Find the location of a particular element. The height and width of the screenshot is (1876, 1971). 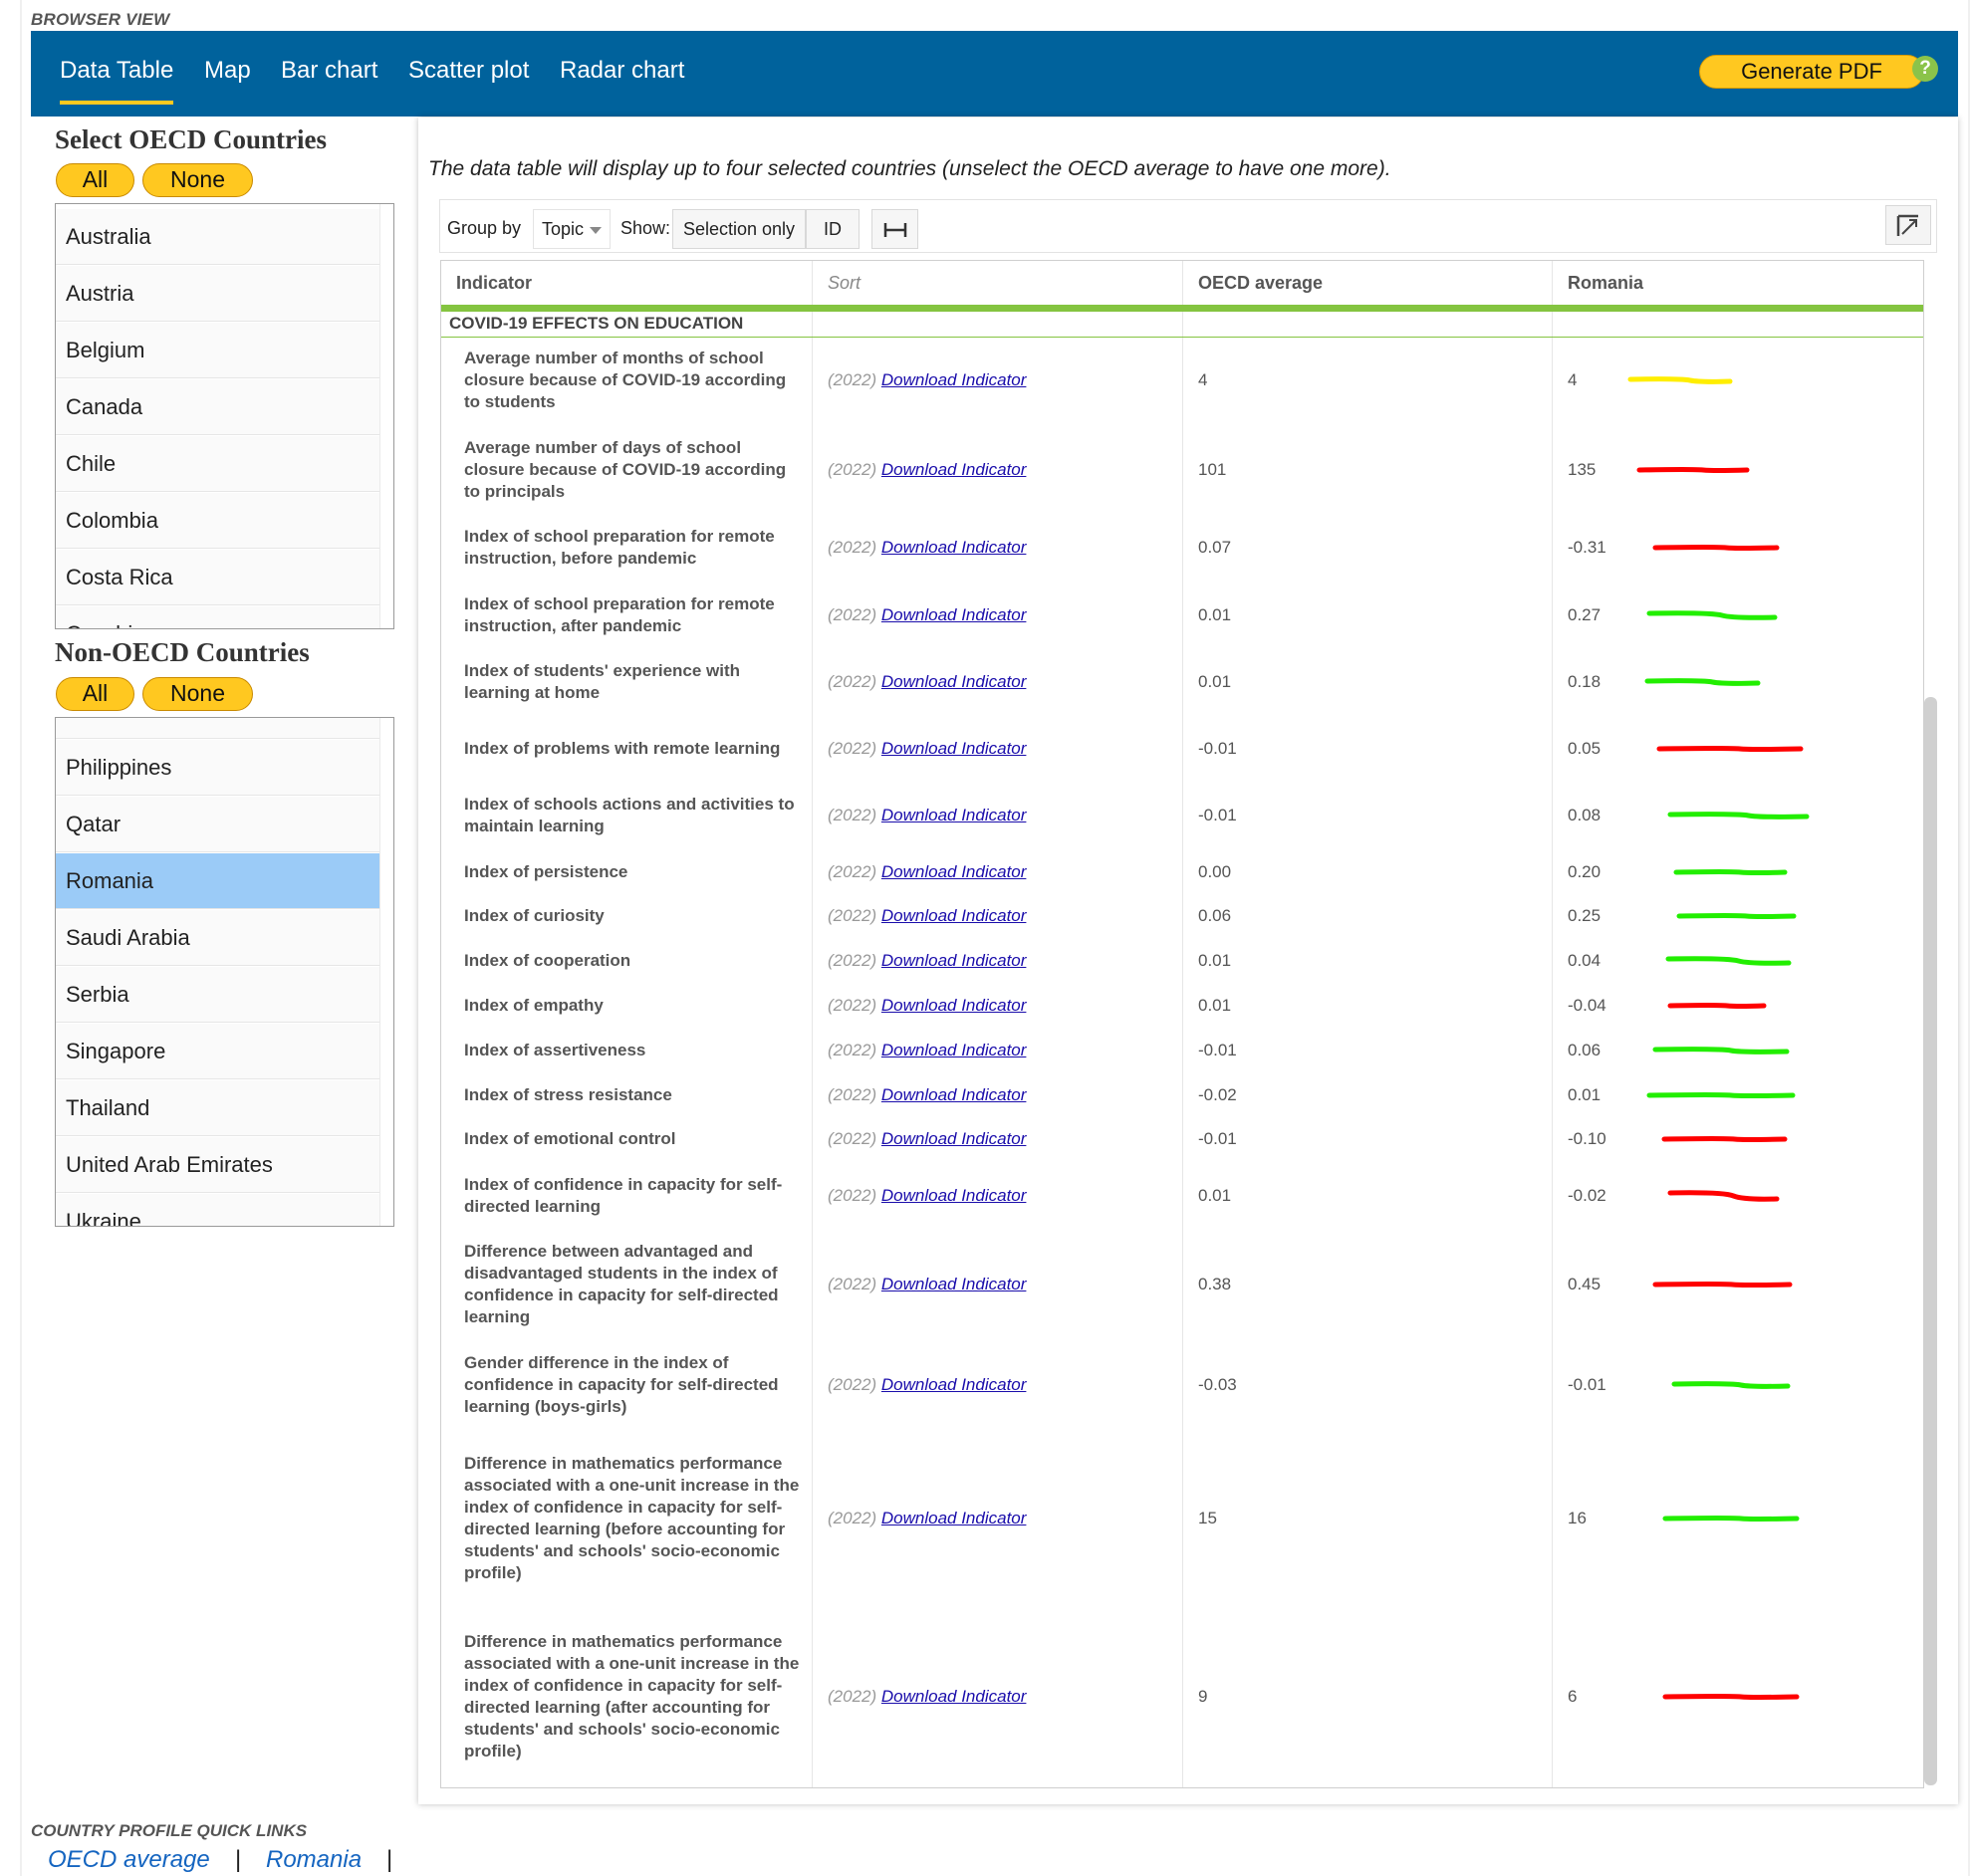

oecd-country-item: Colombia is located at coordinates (218, 521).